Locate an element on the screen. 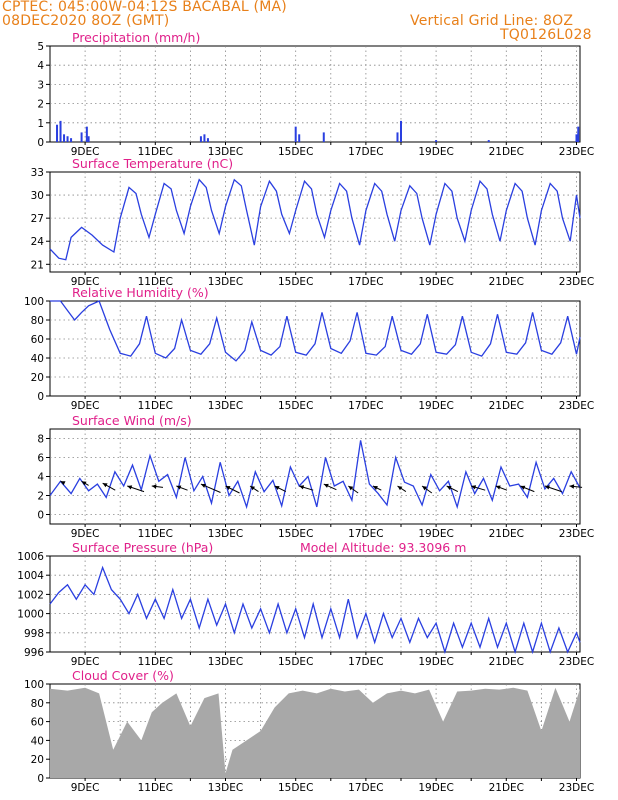 The width and height of the screenshot is (618, 800). pressure-xtick-label: 21DEC is located at coordinates (506, 662).